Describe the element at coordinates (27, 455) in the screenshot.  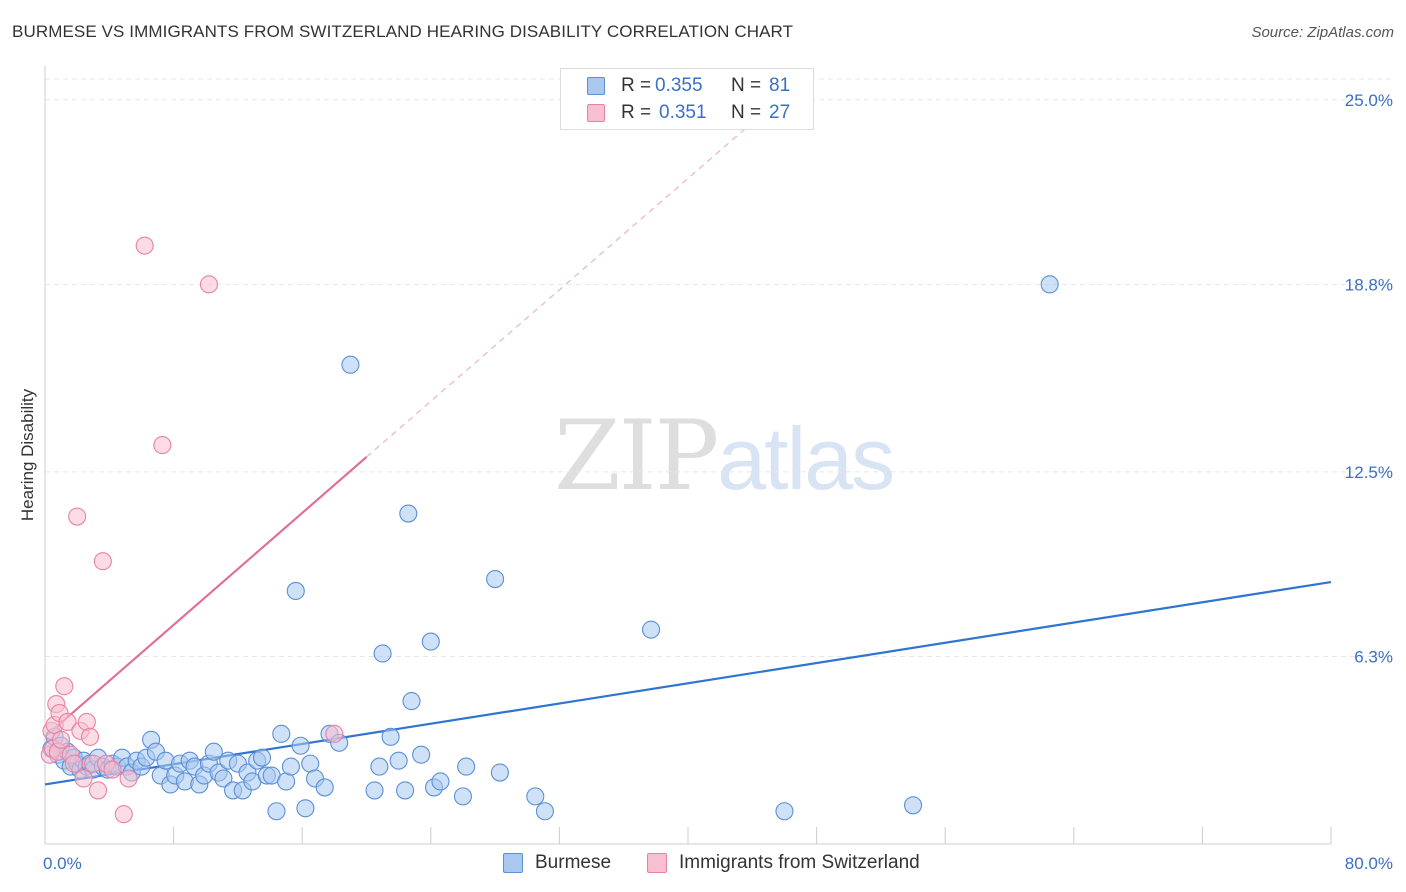
I see `y-axis-label: Hearing Disability` at that location.